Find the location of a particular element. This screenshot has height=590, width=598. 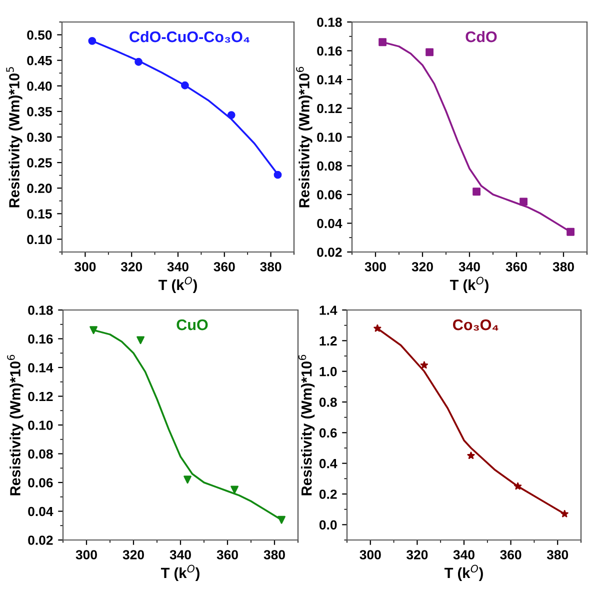

y-tick-label: 0.25 is located at coordinates (39, 163).